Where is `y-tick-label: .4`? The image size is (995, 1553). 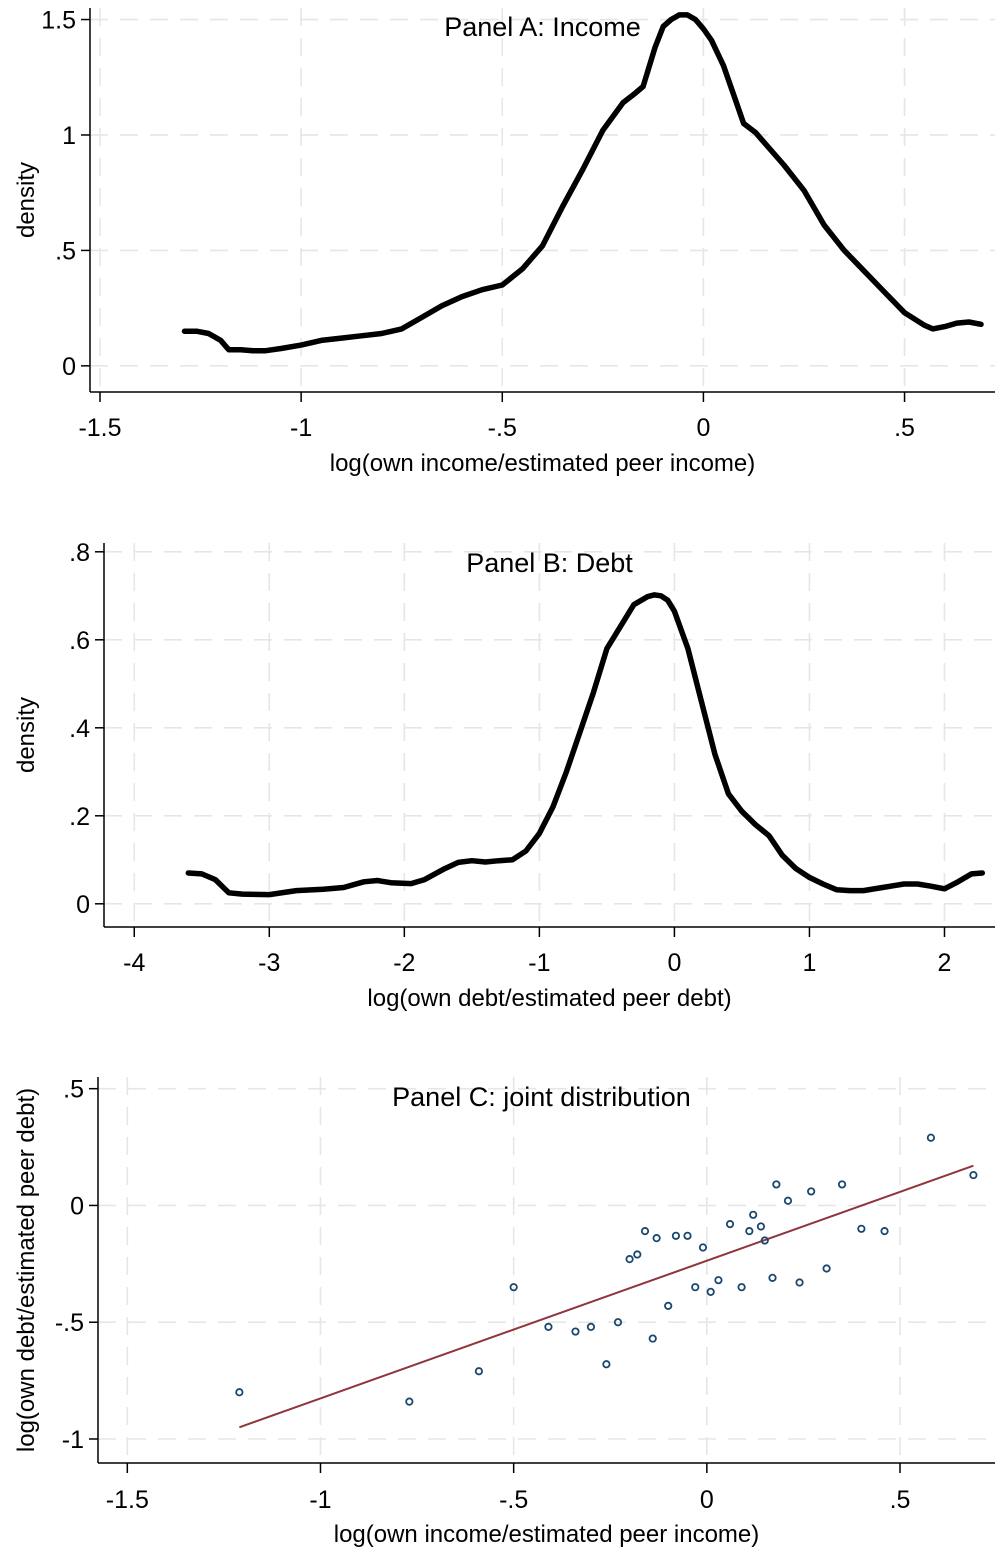 y-tick-label: .4 is located at coordinates (79, 729).